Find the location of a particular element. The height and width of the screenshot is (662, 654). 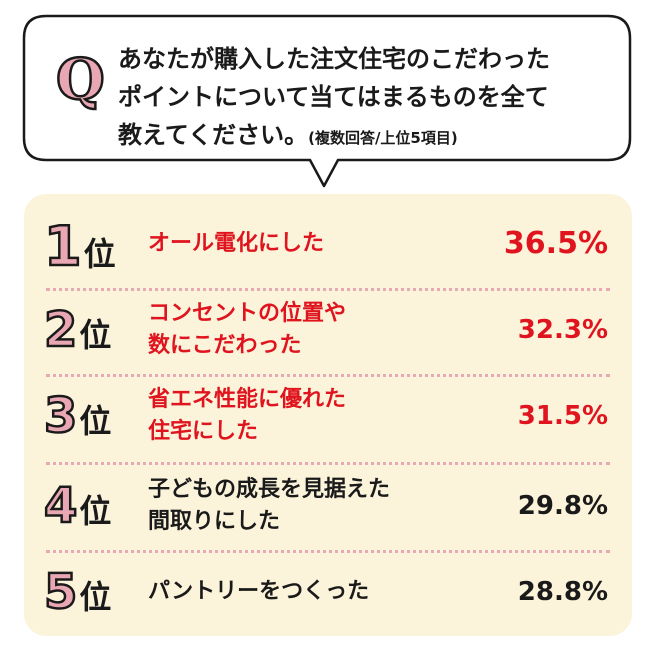

question-note: (複数回答/上位5項目) is located at coordinates (383, 138).